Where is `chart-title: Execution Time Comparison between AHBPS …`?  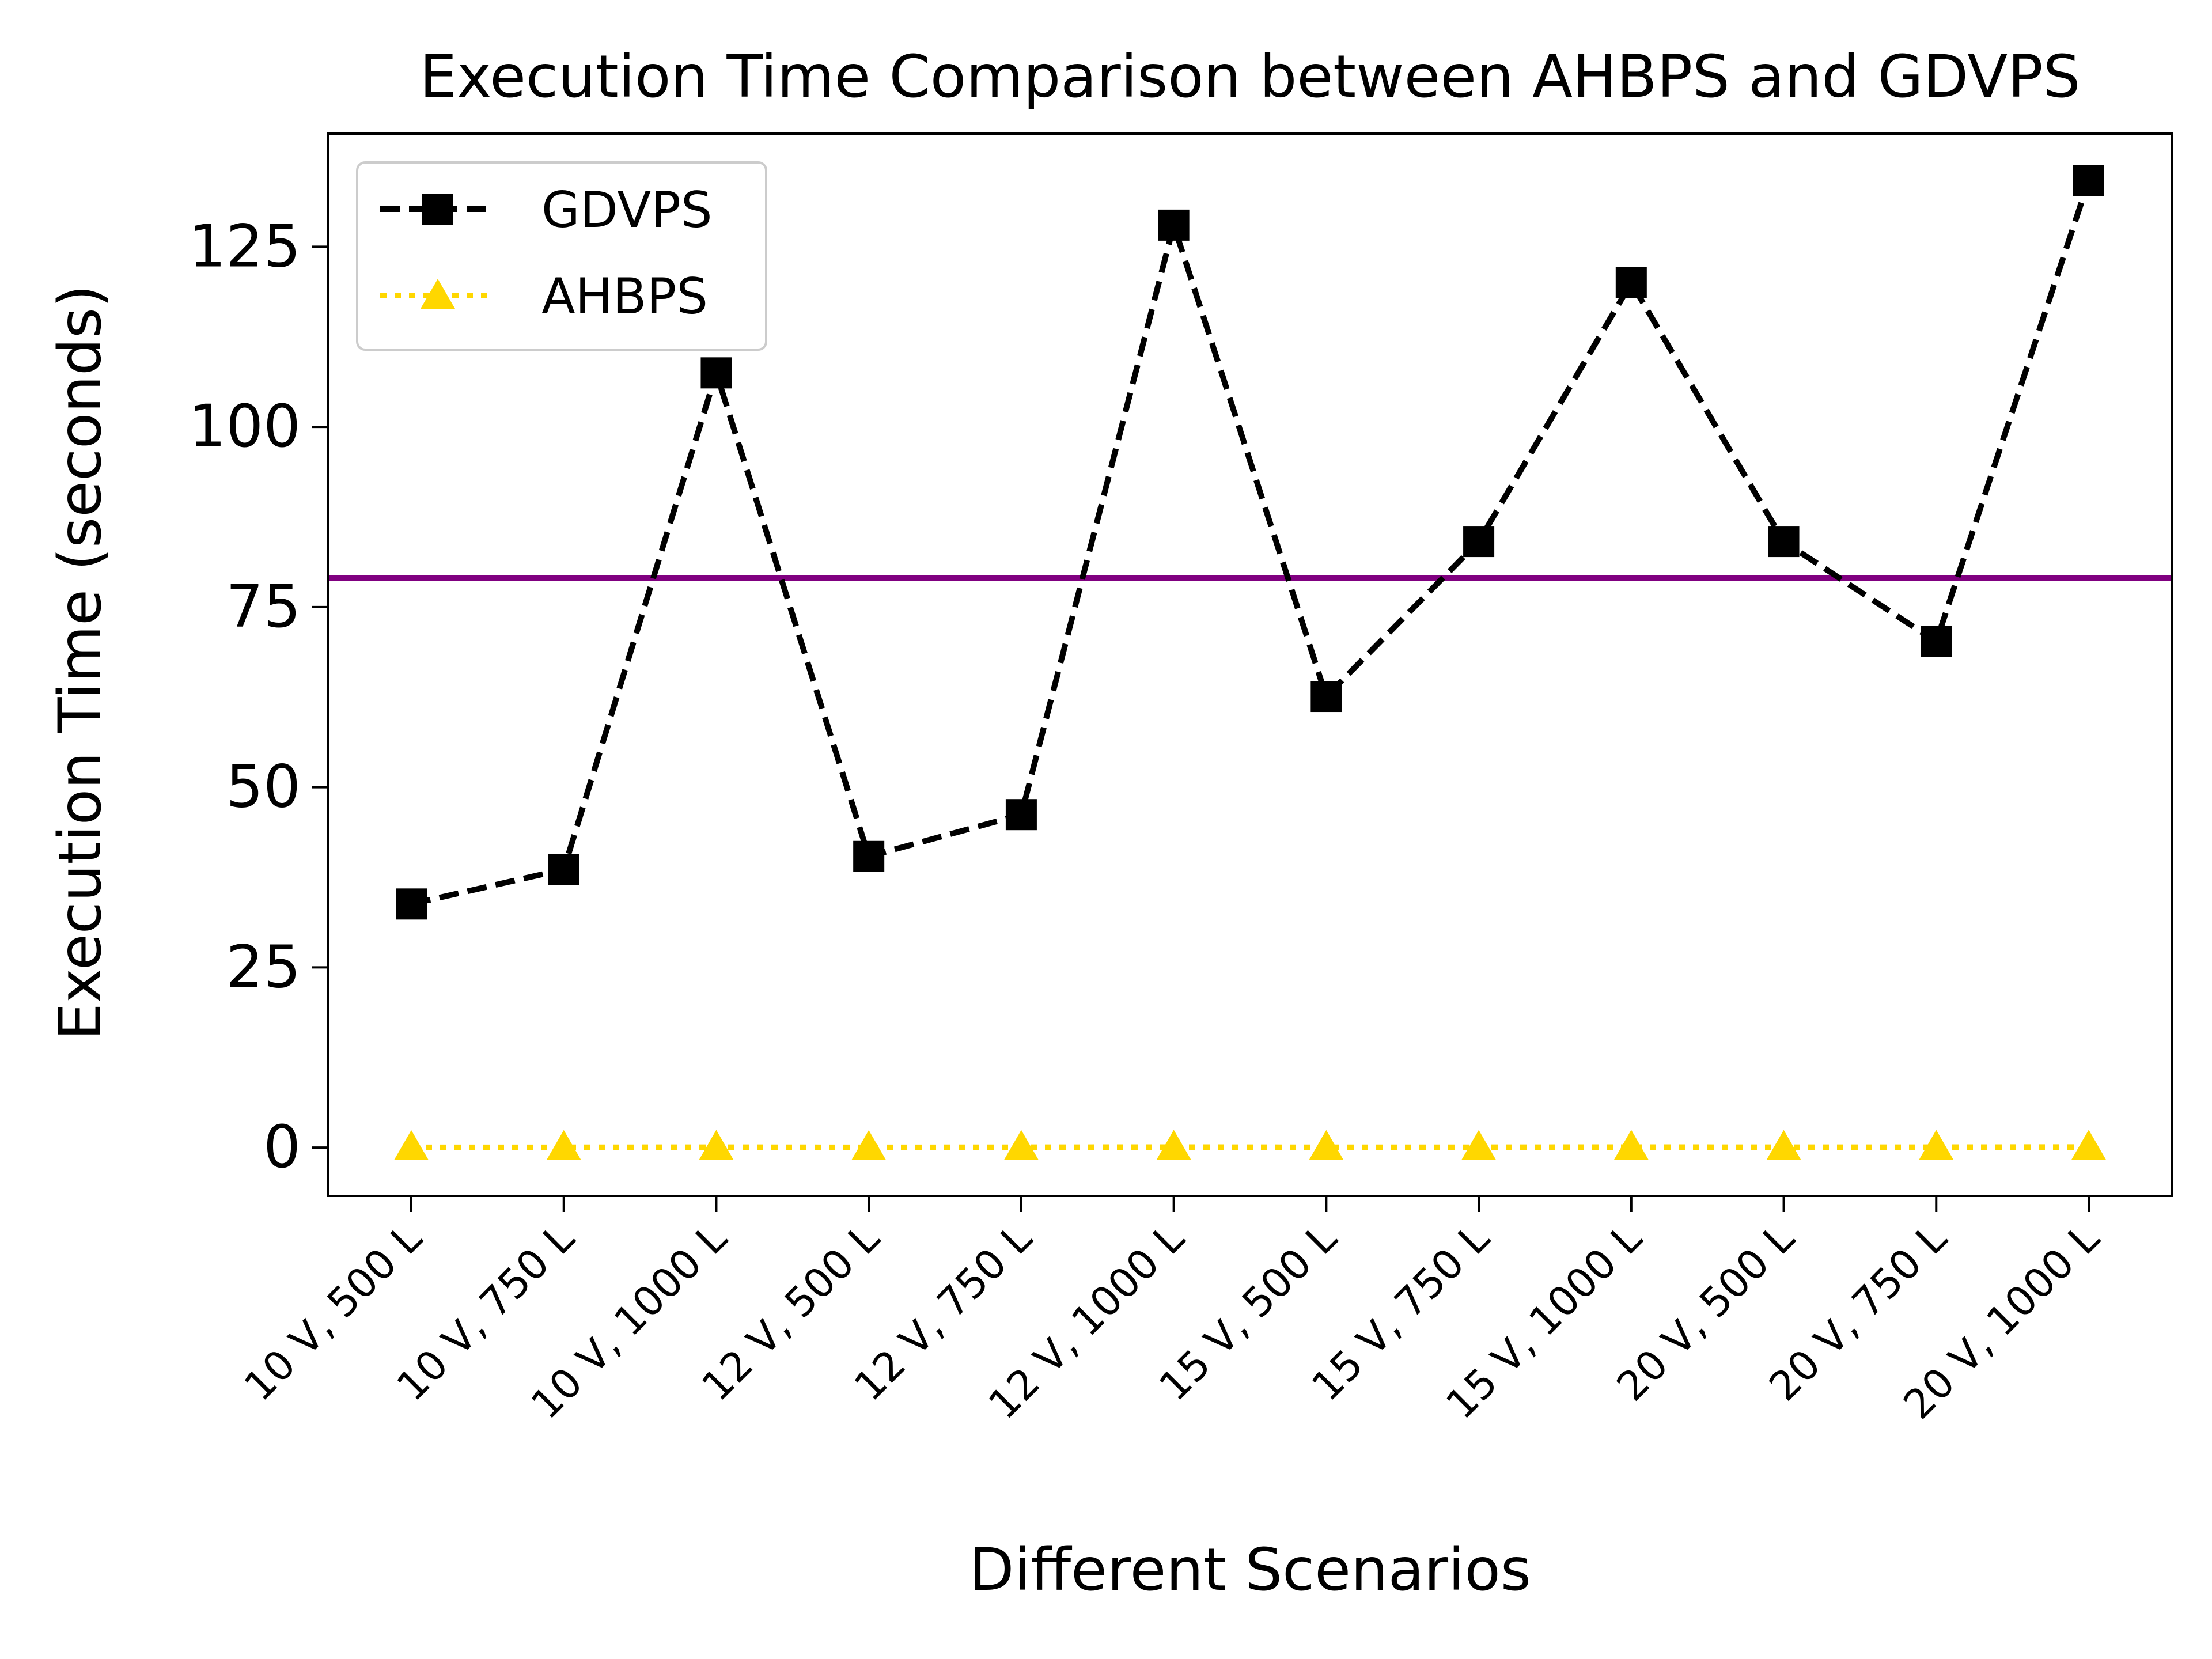
chart-title: Execution Time Comparison between AHBPS … is located at coordinates (1250, 77).